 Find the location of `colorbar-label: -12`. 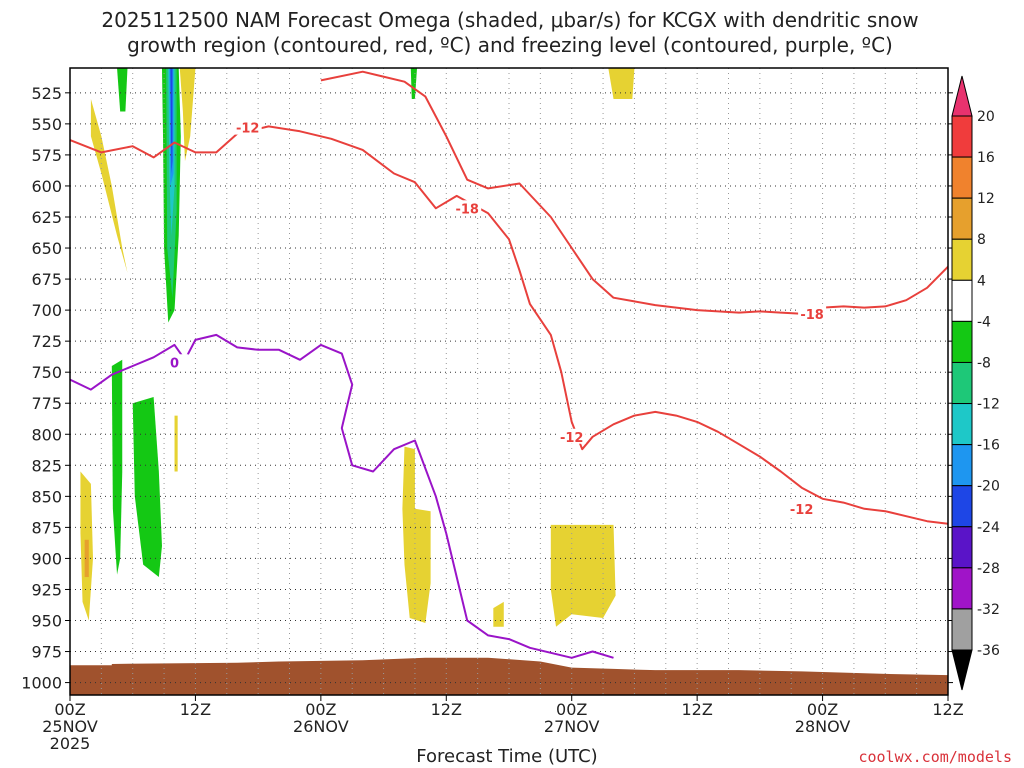

colorbar-label: -12 is located at coordinates (988, 405).